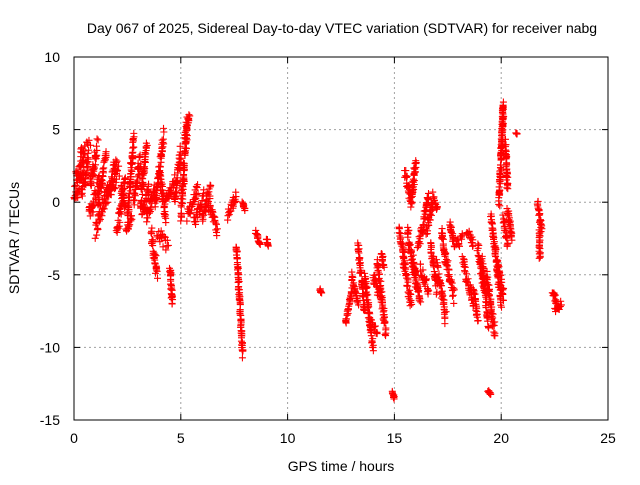  Describe the element at coordinates (501, 438) in the screenshot. I see `x-tick-label: 20` at that location.